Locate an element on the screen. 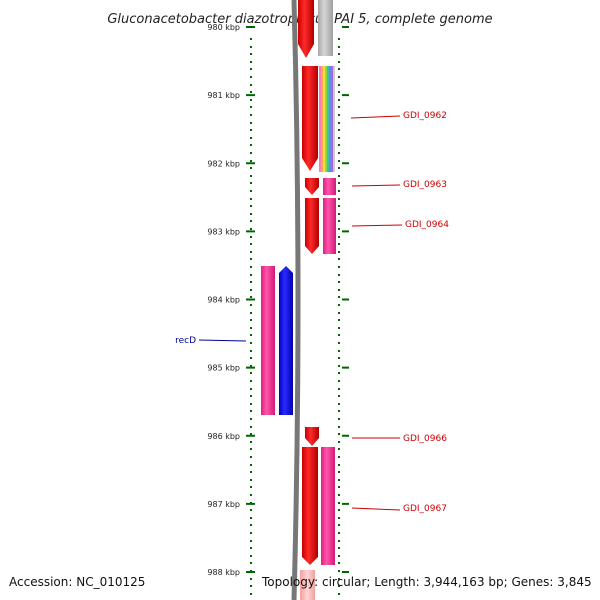 The width and height of the screenshot is (600, 600). gene-label-gdi-0962: GDI_0962 is located at coordinates (398, 116).